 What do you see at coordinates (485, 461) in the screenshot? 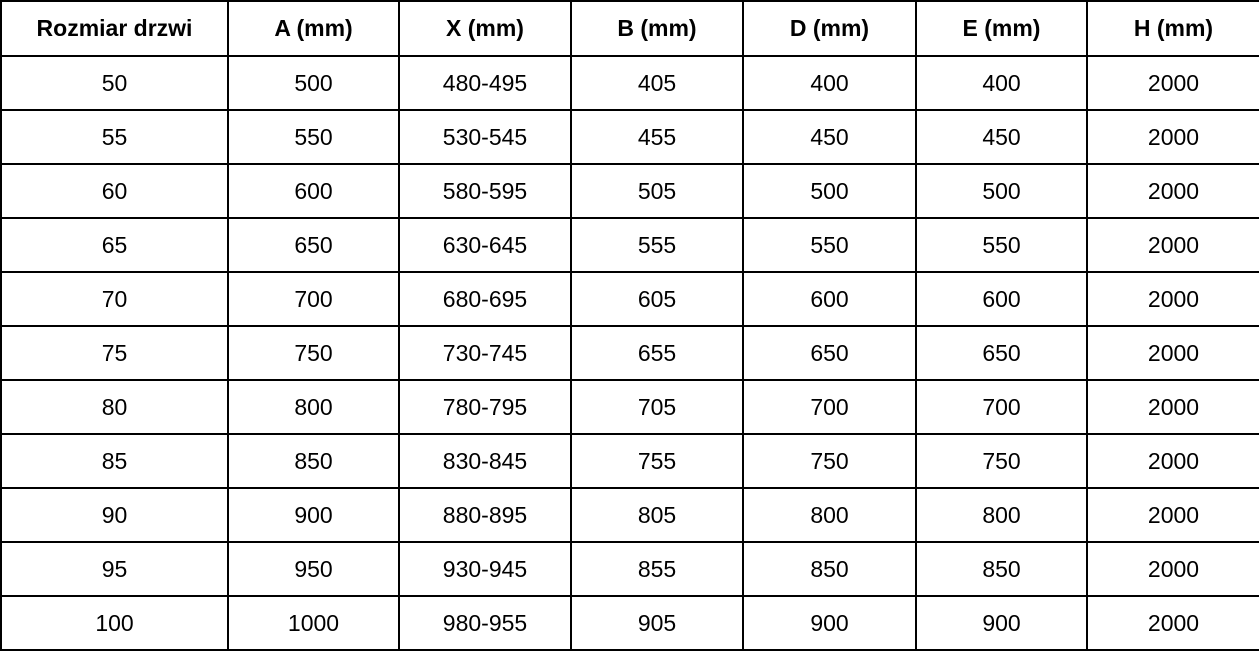
I see `cell-x: 830-845` at bounding box center [485, 461].